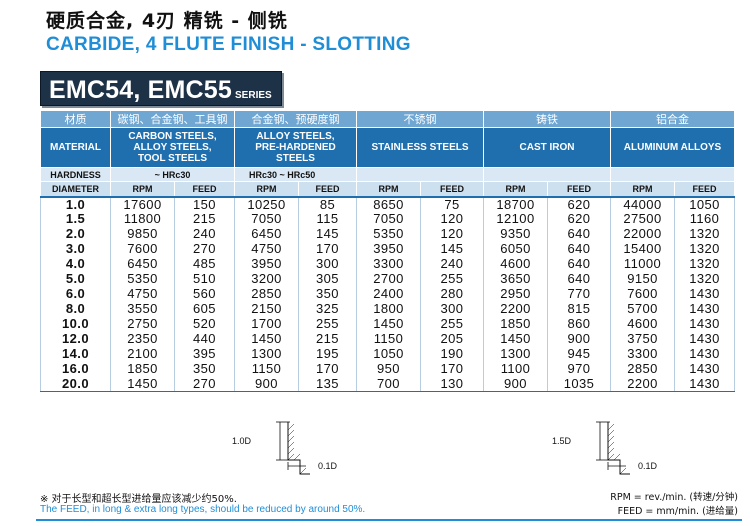 The width and height of the screenshot is (750, 526). What do you see at coordinates (266, 309) in the screenshot?
I see `rpm-cell: 2150` at bounding box center [266, 309].